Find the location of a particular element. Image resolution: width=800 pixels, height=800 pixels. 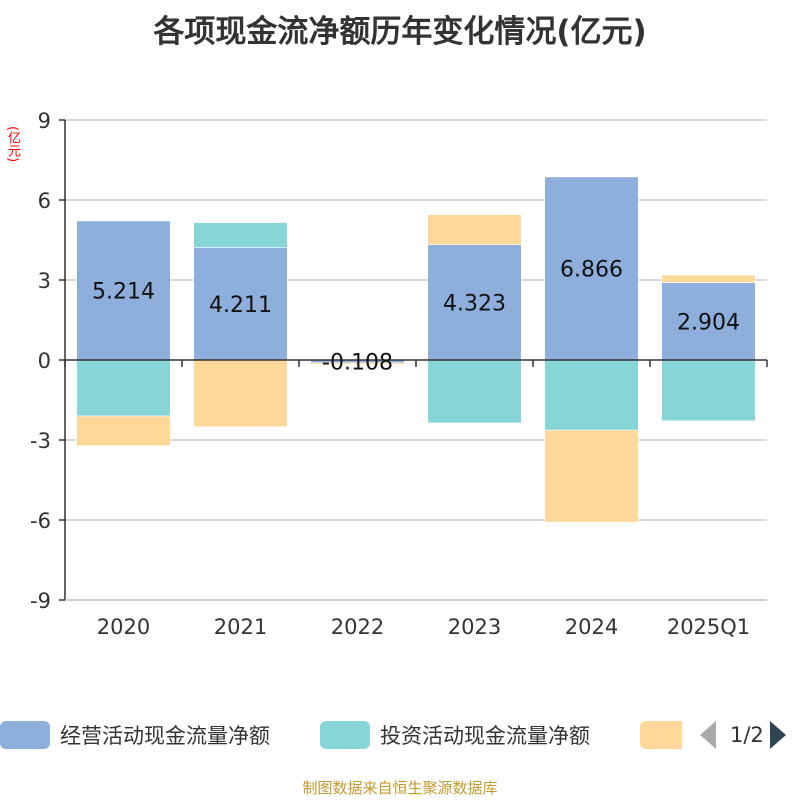

triangle-left-icon is located at coordinates (708, 735).